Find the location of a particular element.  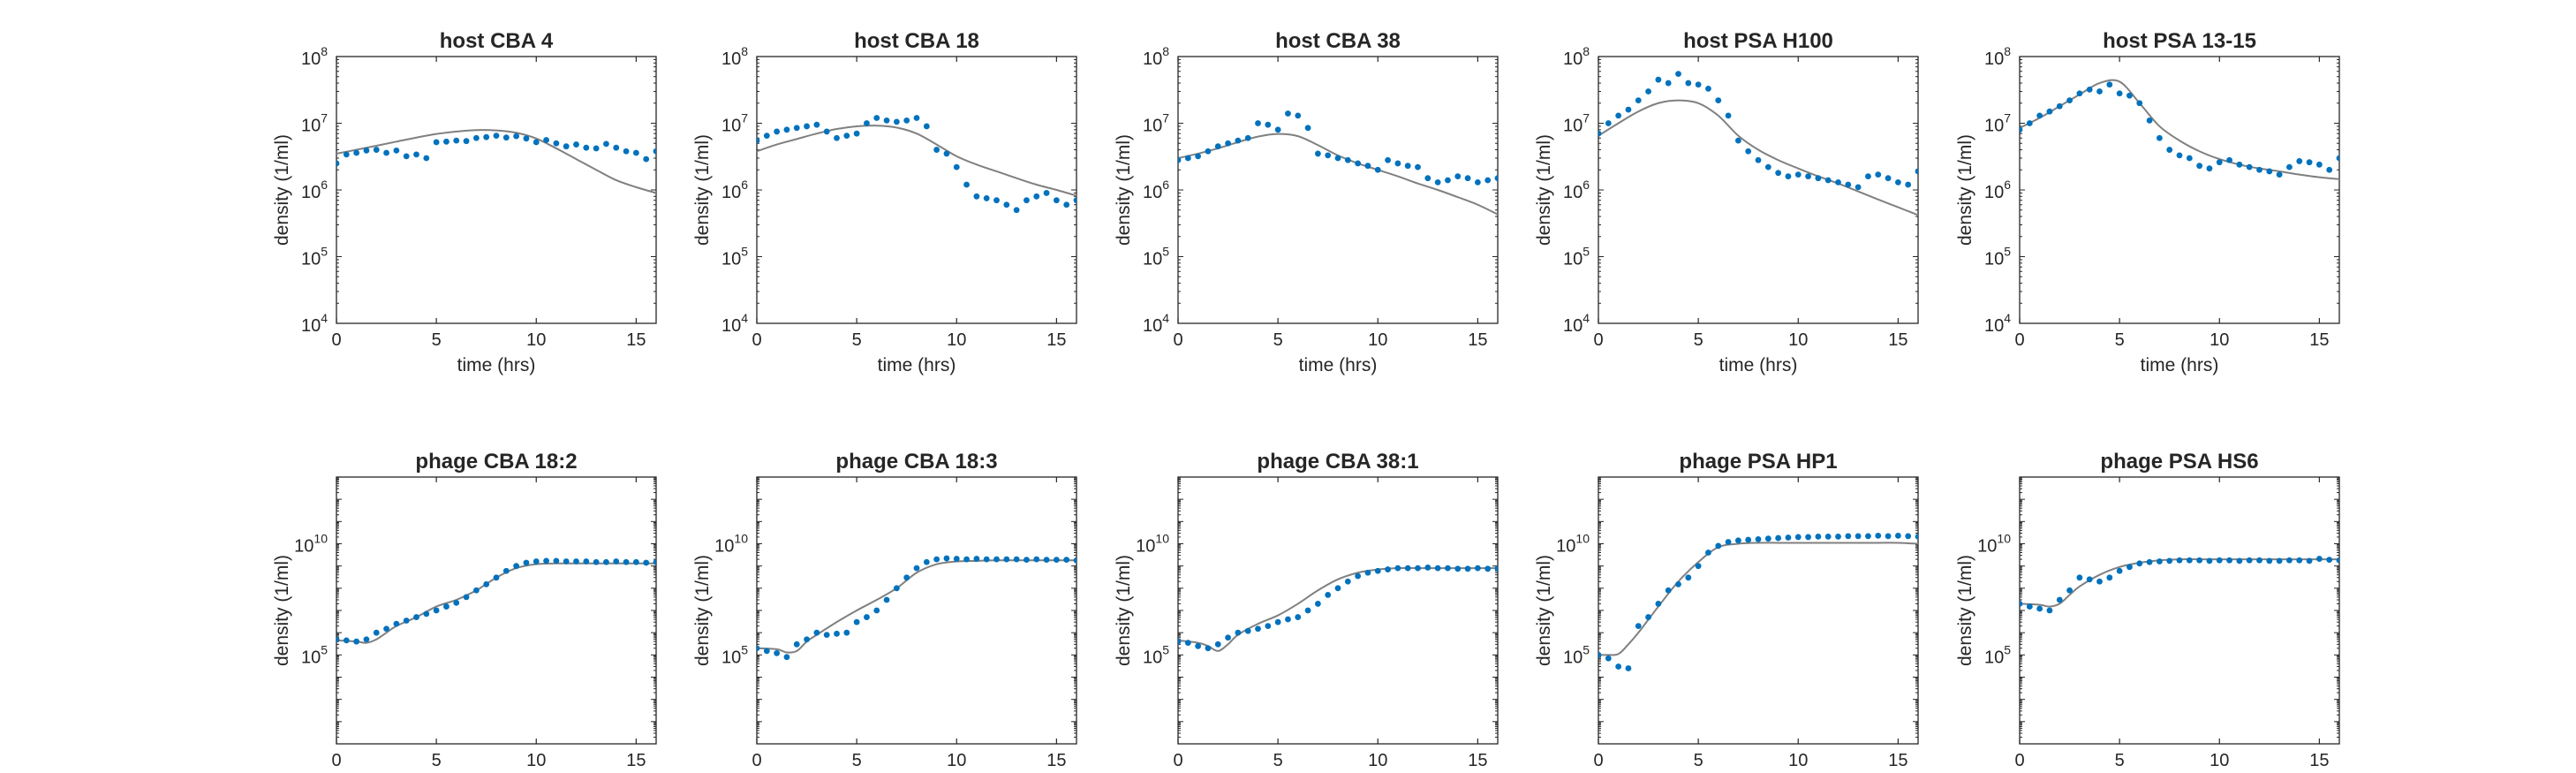

panel-title: phage CBA 38:1 is located at coordinates (1337, 462).